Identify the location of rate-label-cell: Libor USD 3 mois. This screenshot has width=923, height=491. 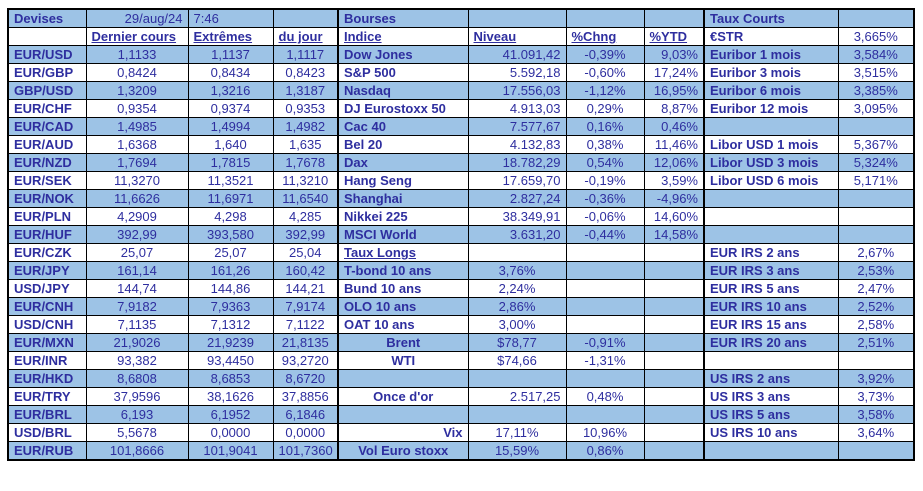
(771, 162).